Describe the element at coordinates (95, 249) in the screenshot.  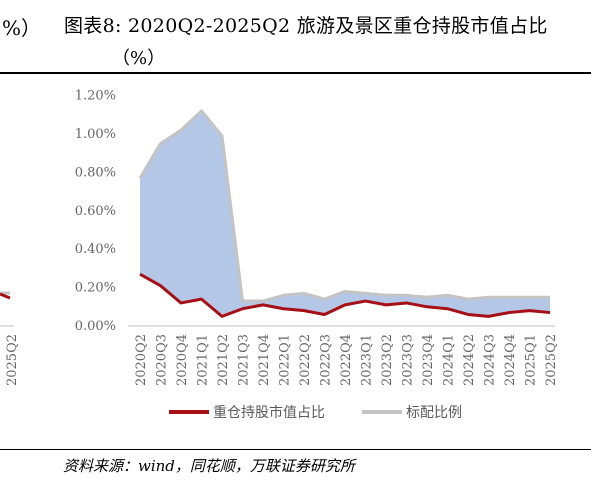
I see `y-tick-label: 0.40%` at that location.